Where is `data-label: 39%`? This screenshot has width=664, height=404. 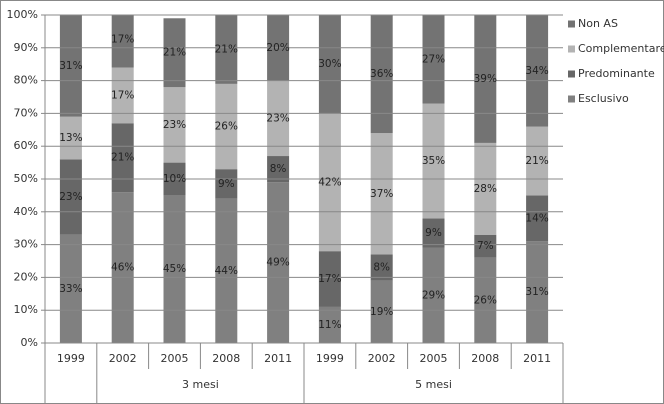
data-label: 39% is located at coordinates (485, 79).